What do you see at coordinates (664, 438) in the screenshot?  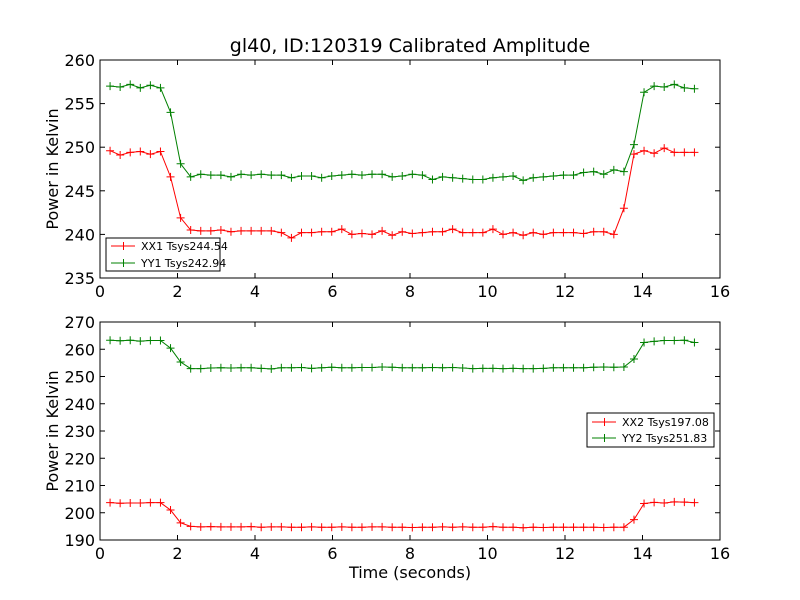 I see `legend-label-yy2: YY2 Tsys251.83` at bounding box center [664, 438].